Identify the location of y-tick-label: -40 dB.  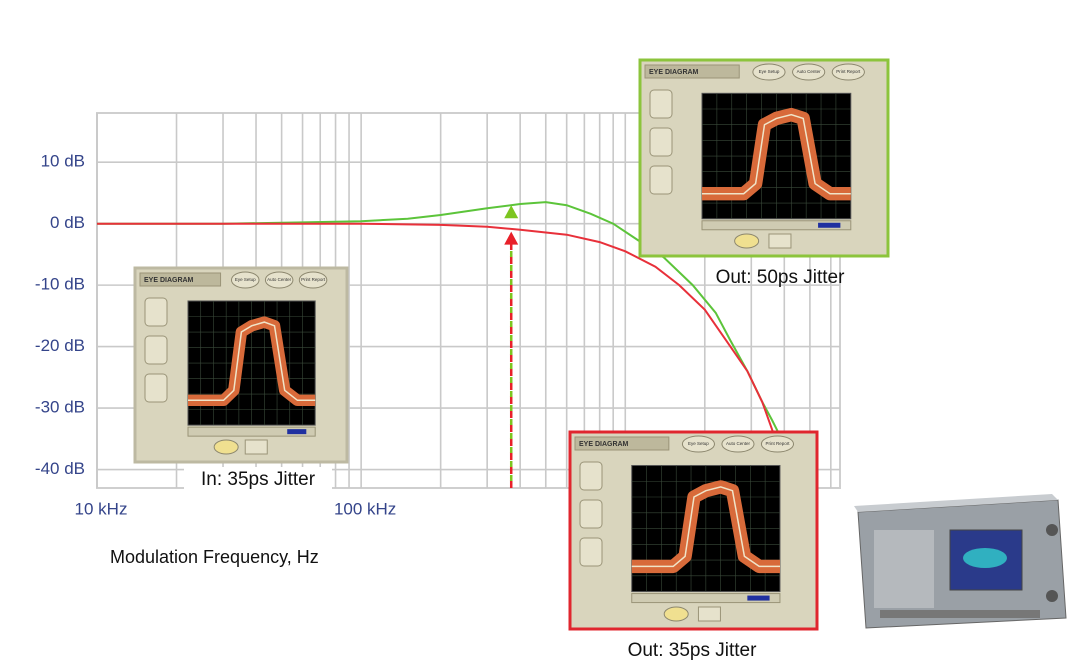
(60, 468).